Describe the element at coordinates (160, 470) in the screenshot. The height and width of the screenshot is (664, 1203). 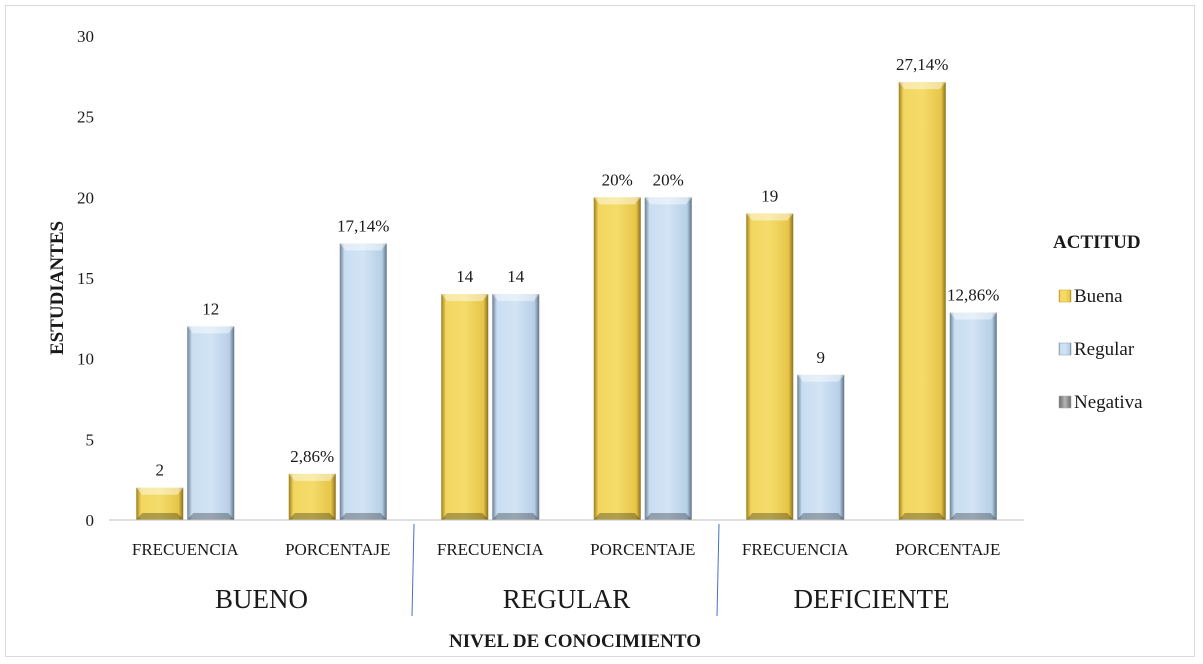
I see `data-label: 2` at that location.